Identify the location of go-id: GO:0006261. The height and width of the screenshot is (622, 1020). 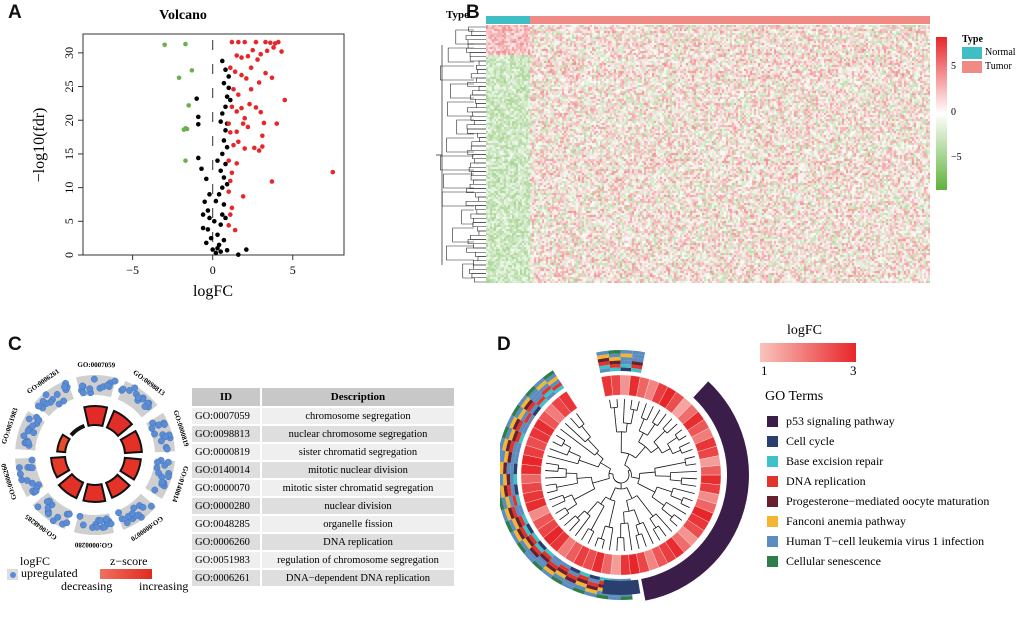
(226, 578).